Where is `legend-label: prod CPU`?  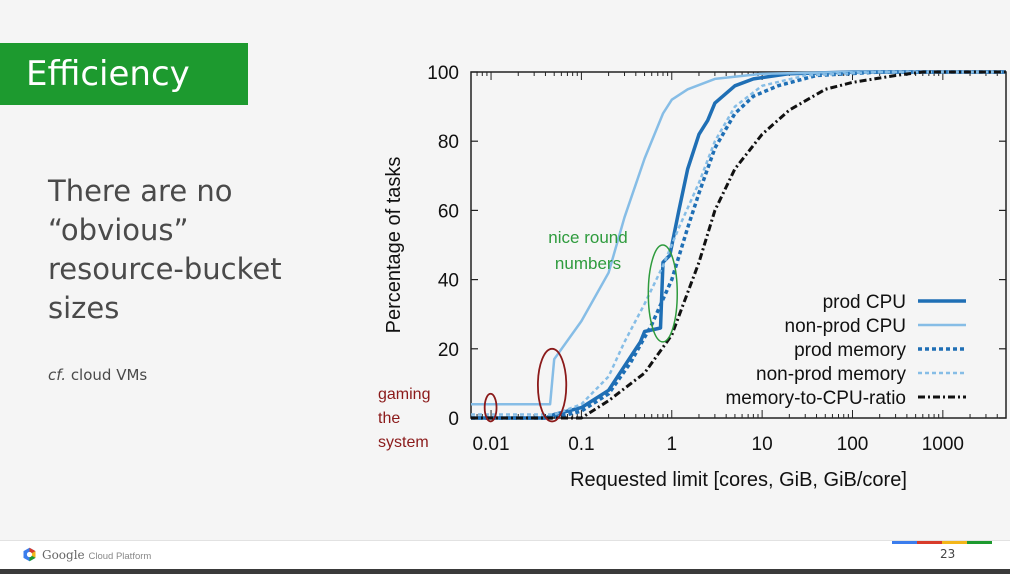
legend-label: prod CPU is located at coordinates (864, 302).